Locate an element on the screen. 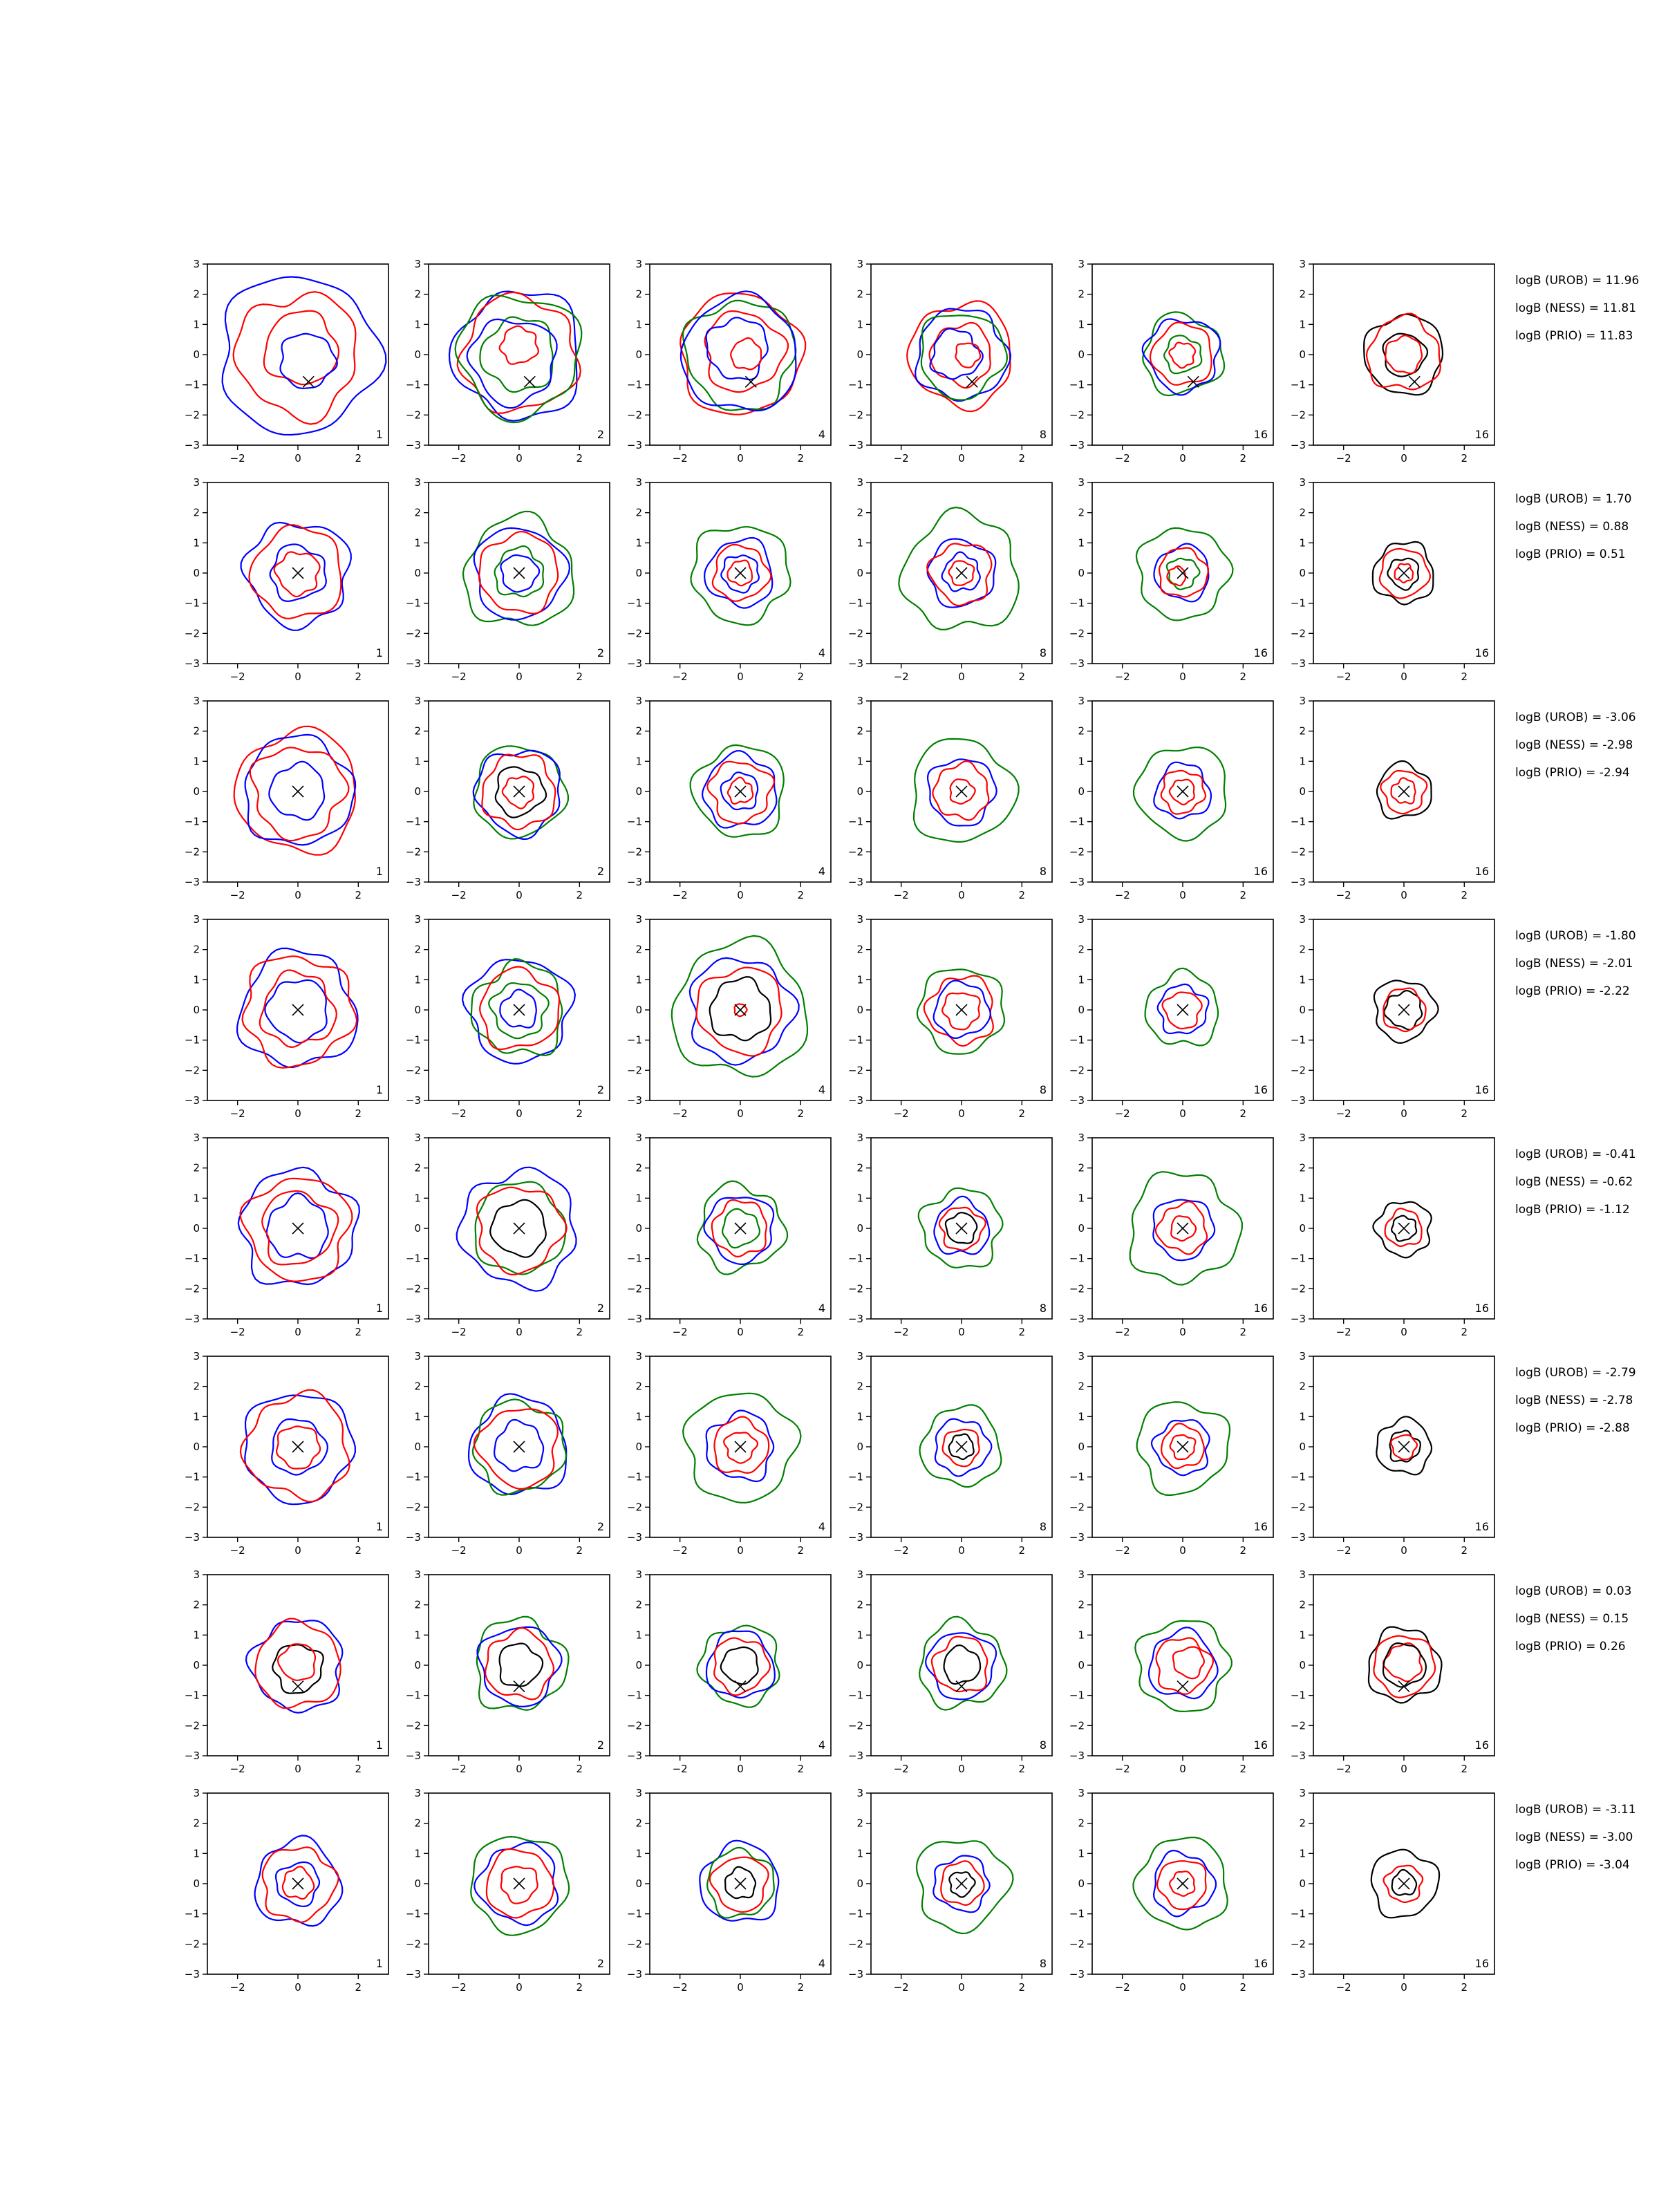 Image resolution: width=1659 pixels, height=2212 pixels. panel-r3-c3: −2 0 2 3 2 1 0 −1 −2 −3 4 is located at coordinates (730, 798).